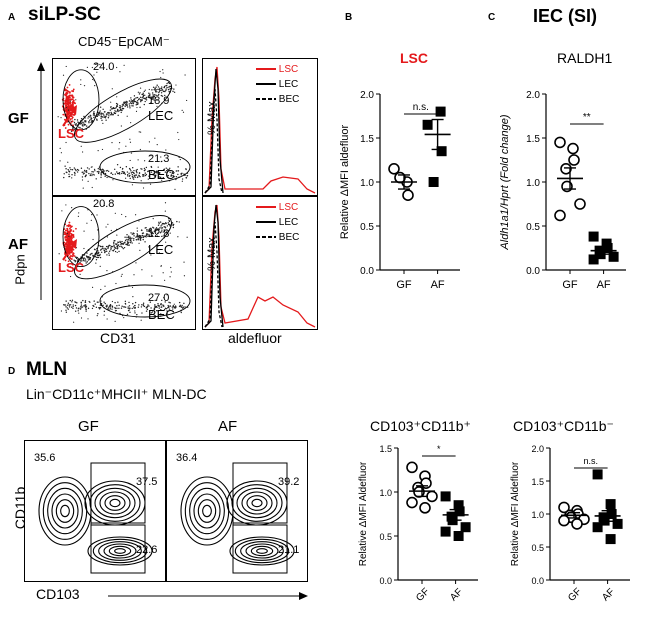 This screenshot has height=619, width=650. I want to click on y-tick-label: 0.5, so click(537, 548).